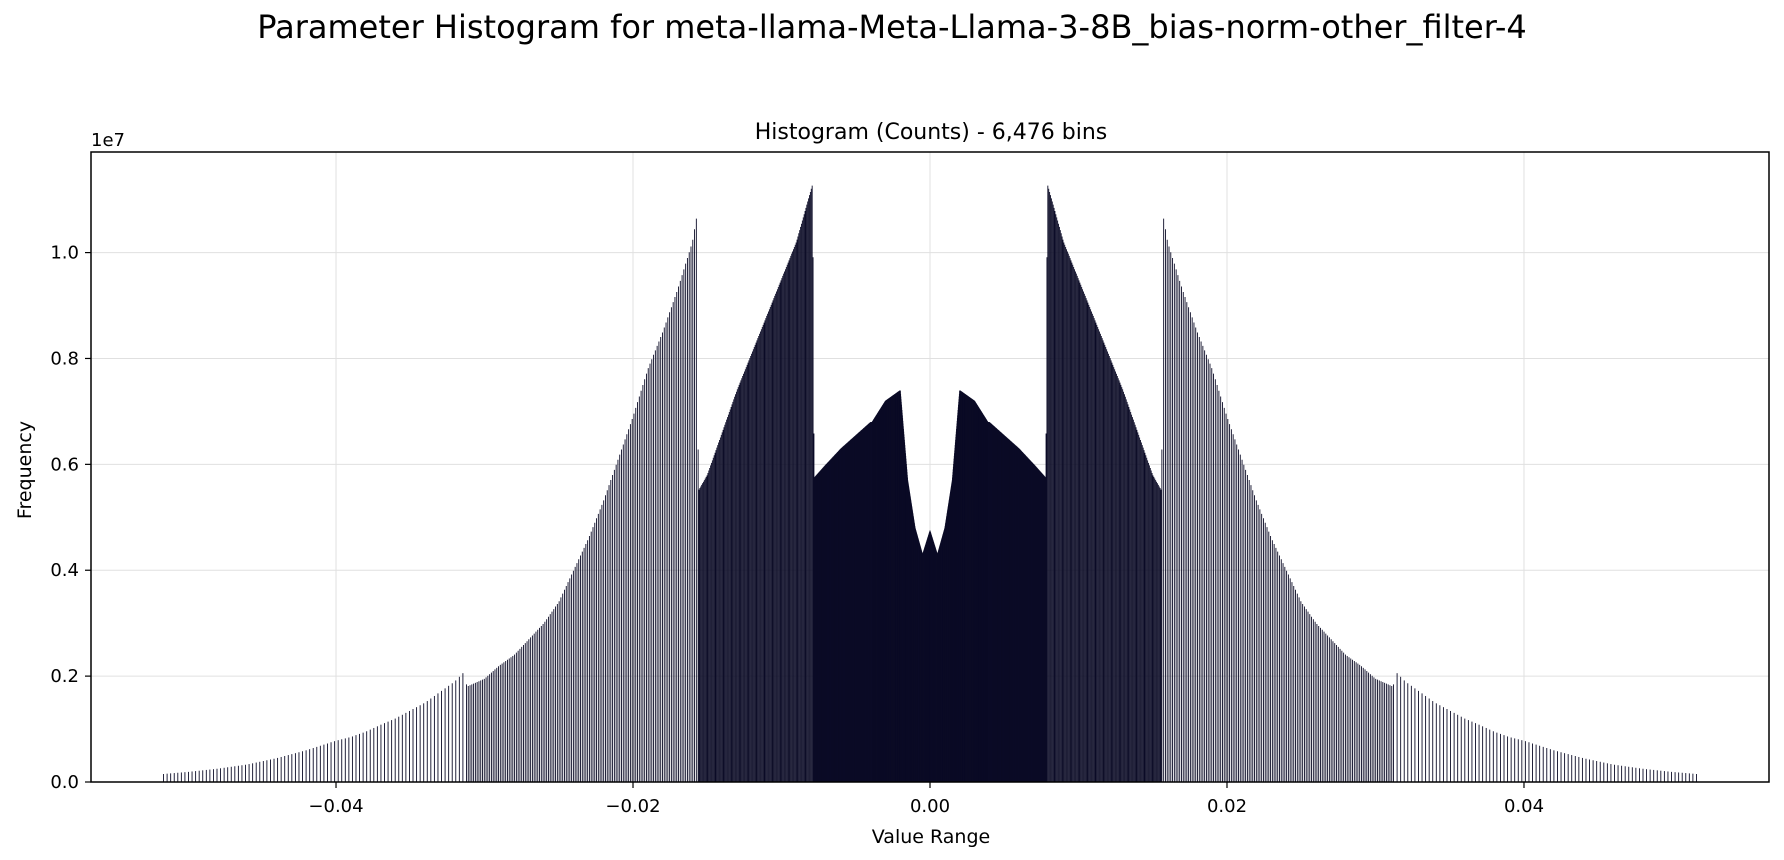 The height and width of the screenshot is (860, 1784). What do you see at coordinates (108, 140) in the screenshot?
I see `y-axis-offset-label: 1e7` at bounding box center [108, 140].